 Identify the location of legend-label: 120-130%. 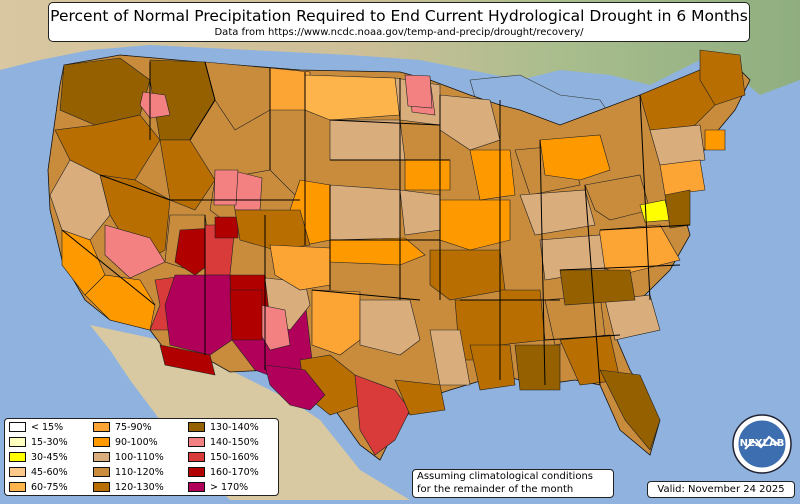
(139, 487).